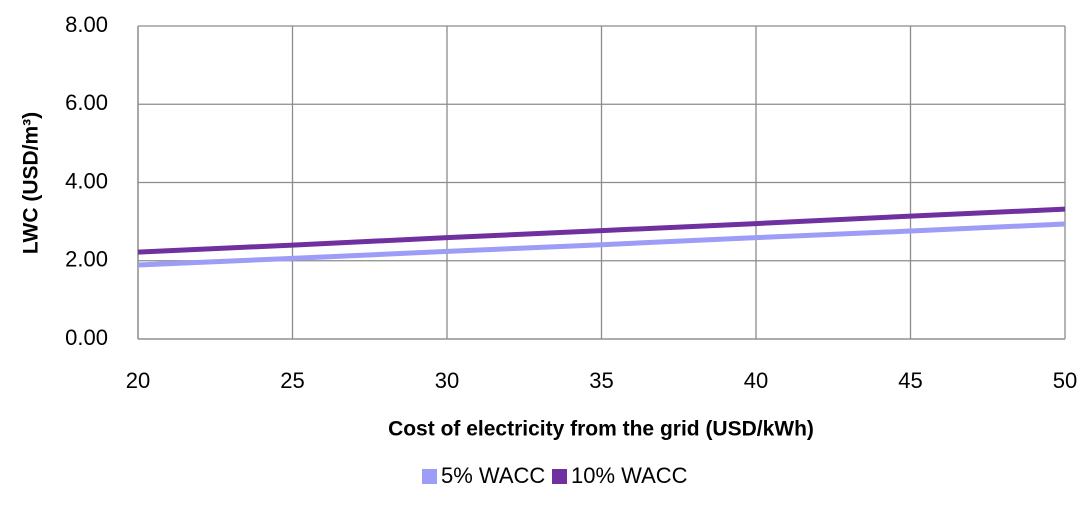  I want to click on x-tick-label: 45, so click(910, 380).